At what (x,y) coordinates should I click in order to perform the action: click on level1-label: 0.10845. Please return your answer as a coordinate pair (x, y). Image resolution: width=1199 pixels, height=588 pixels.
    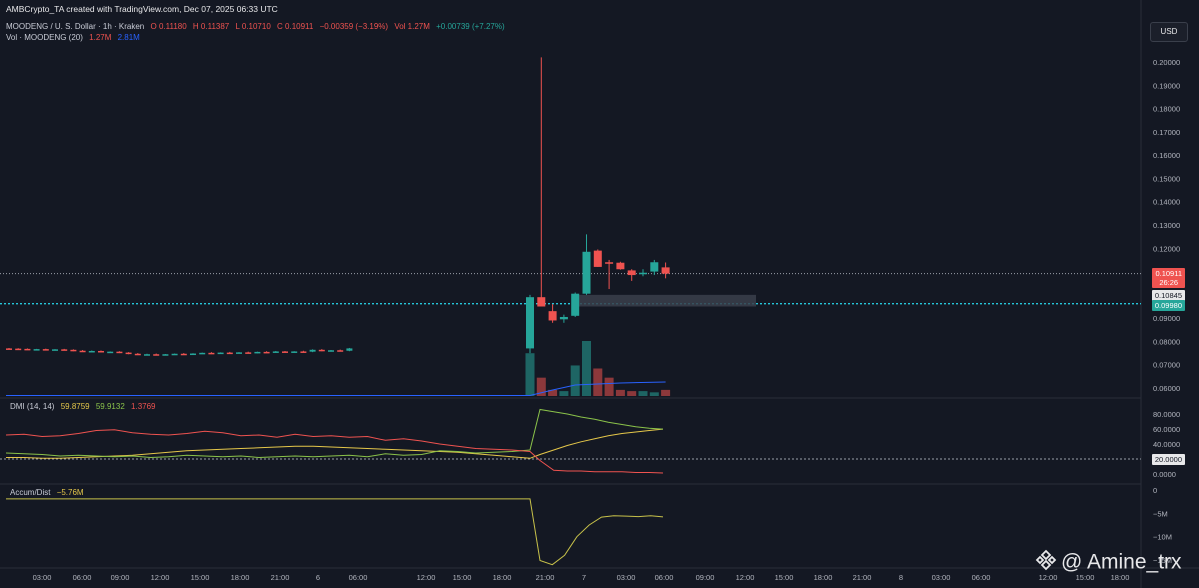
    Looking at the image, I should click on (1168, 295).